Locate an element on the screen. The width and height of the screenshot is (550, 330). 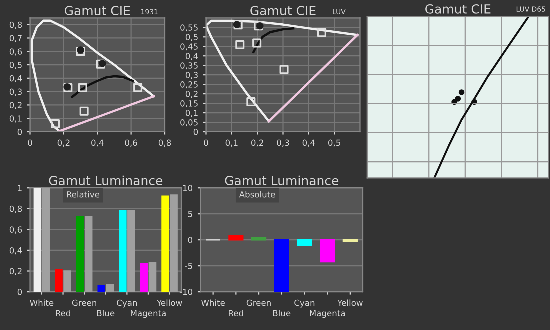
y-tick-label: 1 is located at coordinates (20, 188).